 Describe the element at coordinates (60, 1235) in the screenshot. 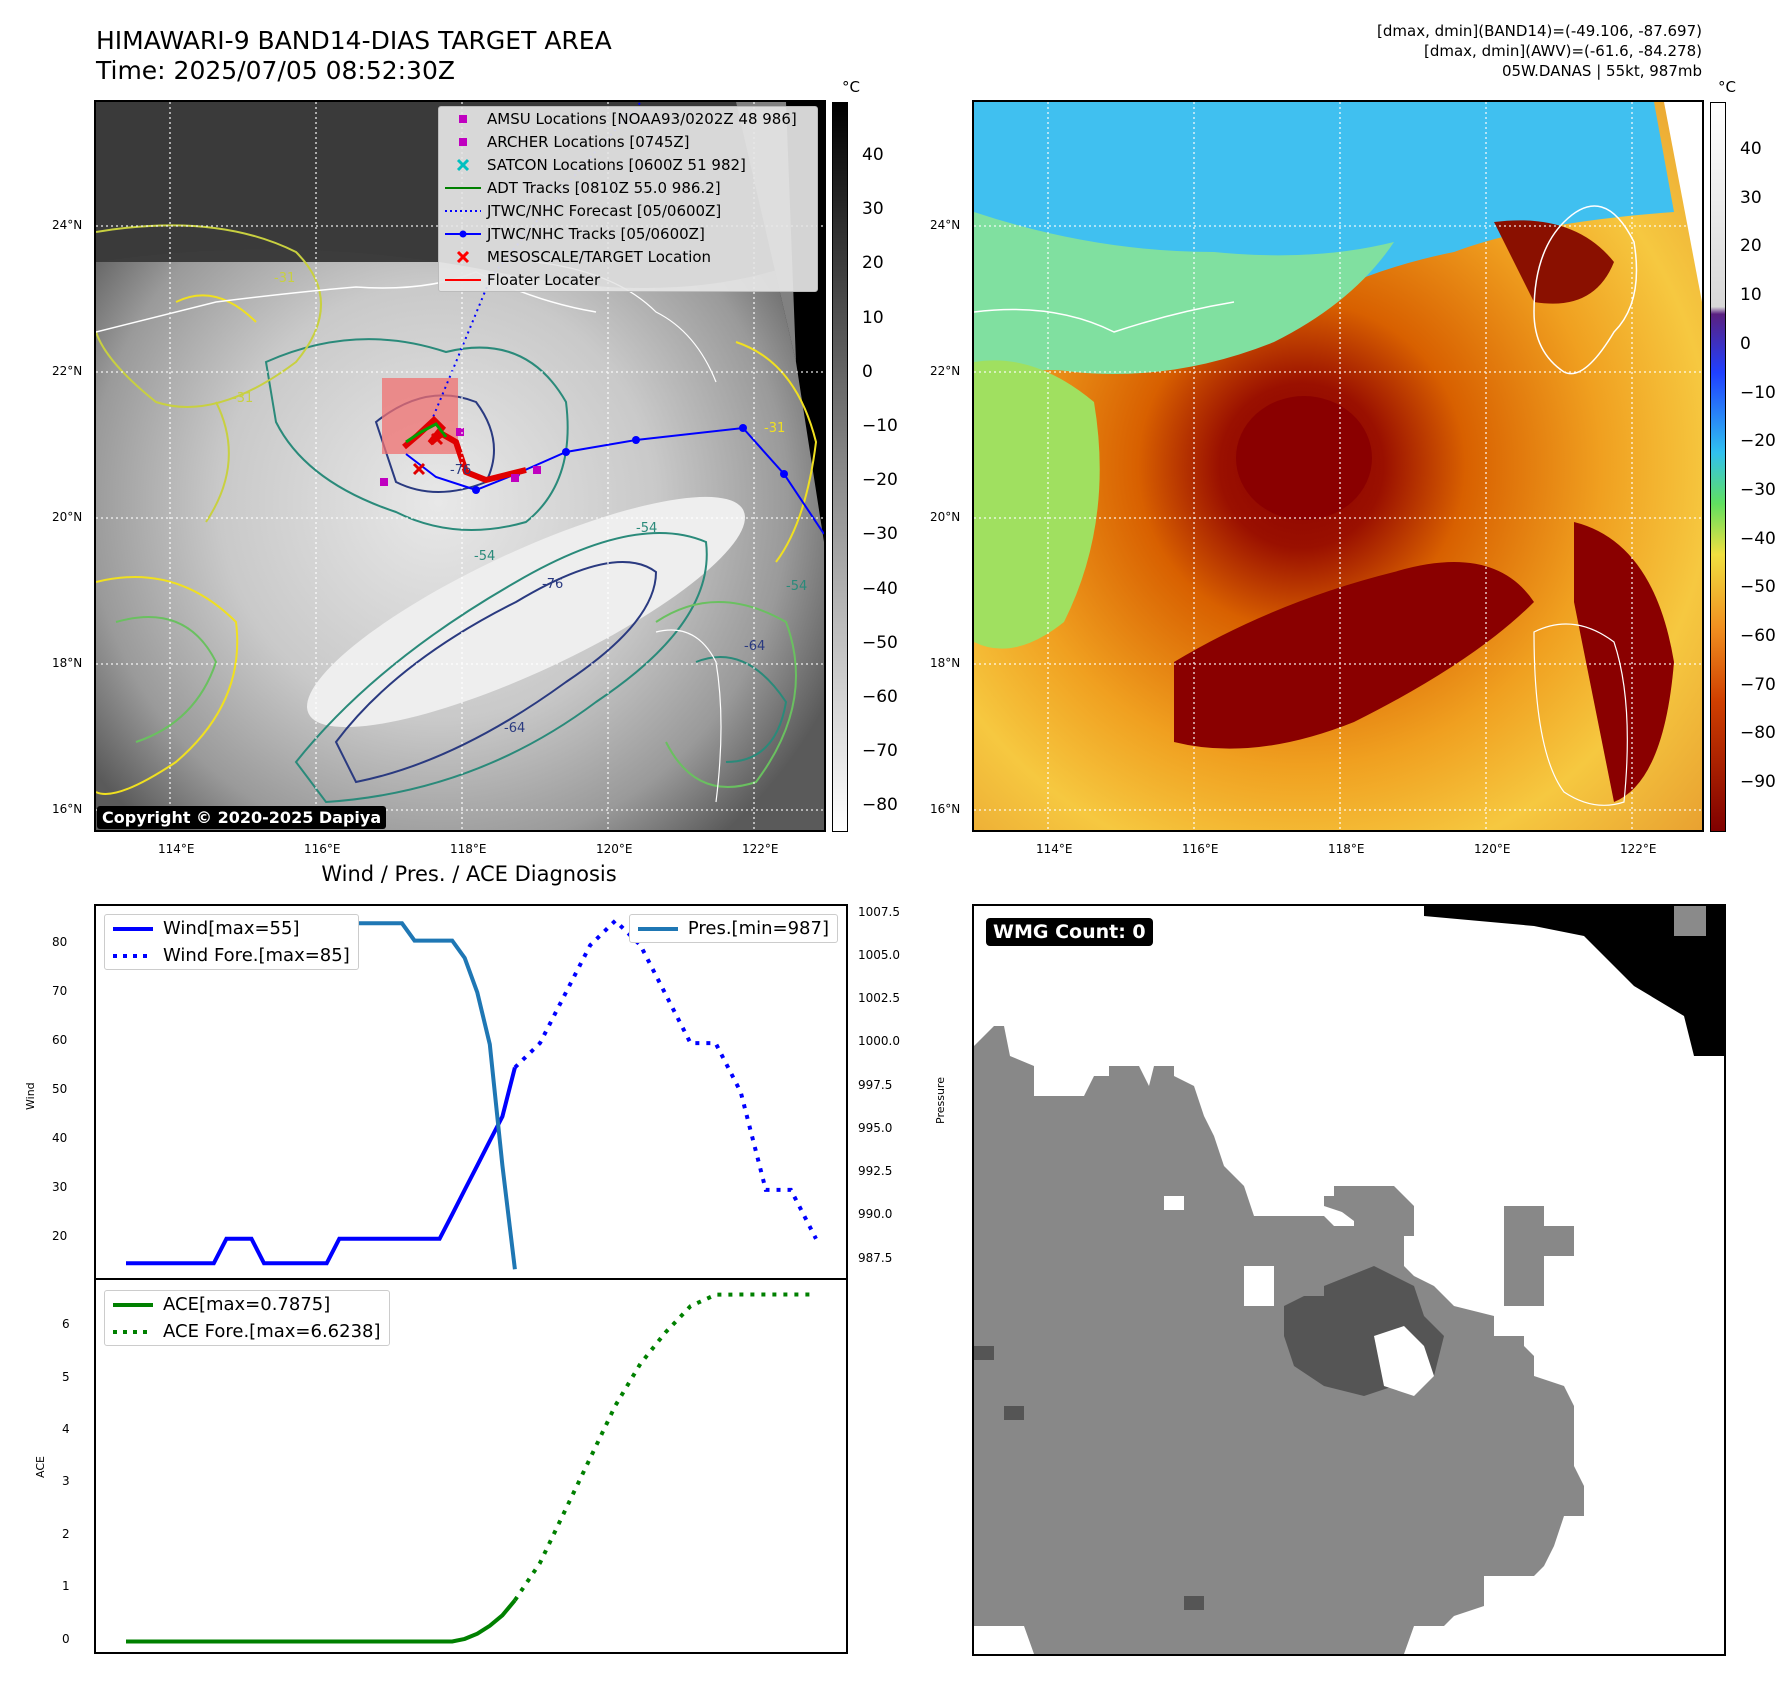

I see `wind-ytick: 20` at that location.